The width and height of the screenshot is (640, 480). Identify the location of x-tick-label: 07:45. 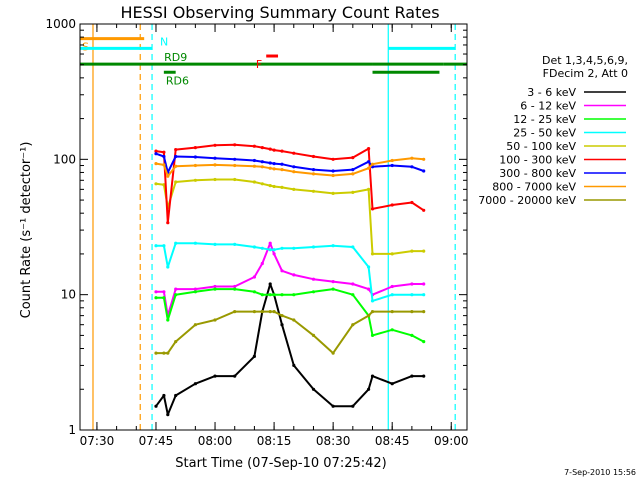
(156, 441).